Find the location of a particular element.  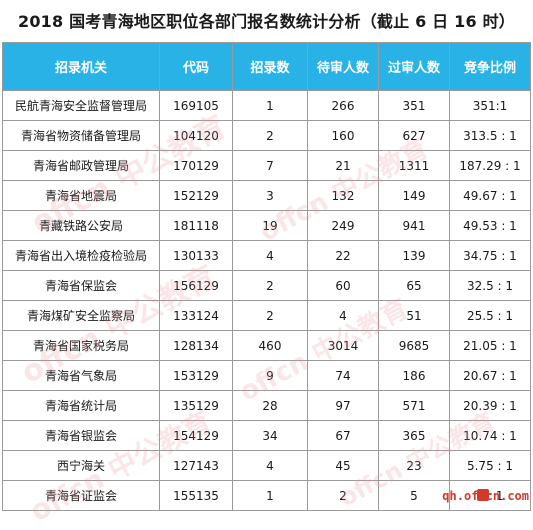

column-header-pending: 待审人数 is located at coordinates (343, 66).